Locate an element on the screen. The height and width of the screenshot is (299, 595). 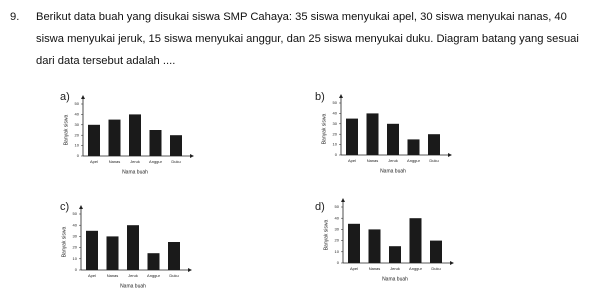
option-label: c) is located at coordinates (64, 207).